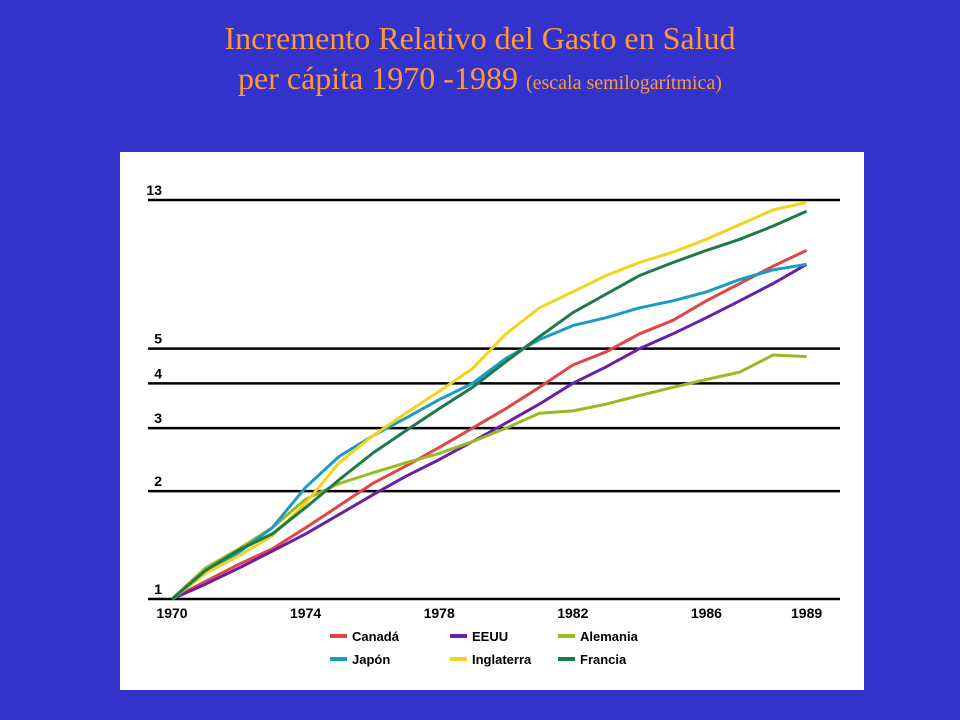 Image resolution: width=960 pixels, height=720 pixels. What do you see at coordinates (158, 339) in the screenshot?
I see `y-tick-label: 5` at bounding box center [158, 339].